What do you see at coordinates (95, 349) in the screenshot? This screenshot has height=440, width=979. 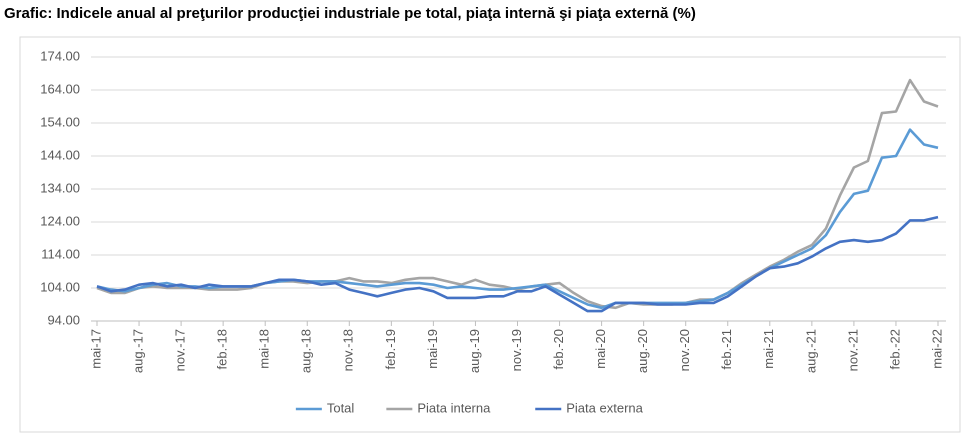 I see `x-tick-label: mai-17` at bounding box center [95, 349].